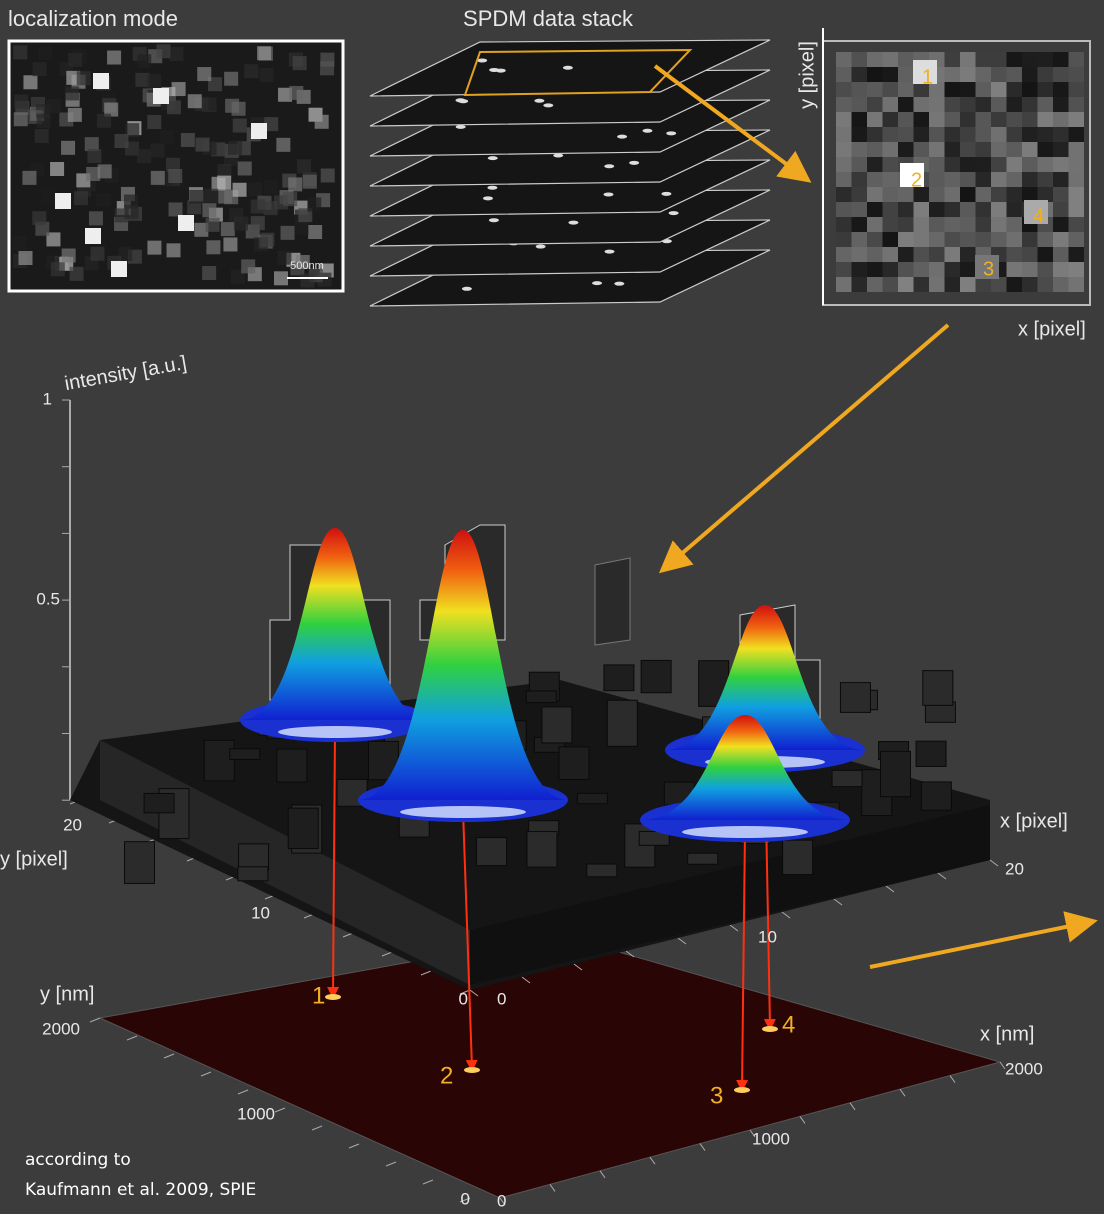 Image resolution: width=1104 pixels, height=1214 pixels. Describe the element at coordinates (318, 995) in the screenshot. I see `point-label: 1` at that location.